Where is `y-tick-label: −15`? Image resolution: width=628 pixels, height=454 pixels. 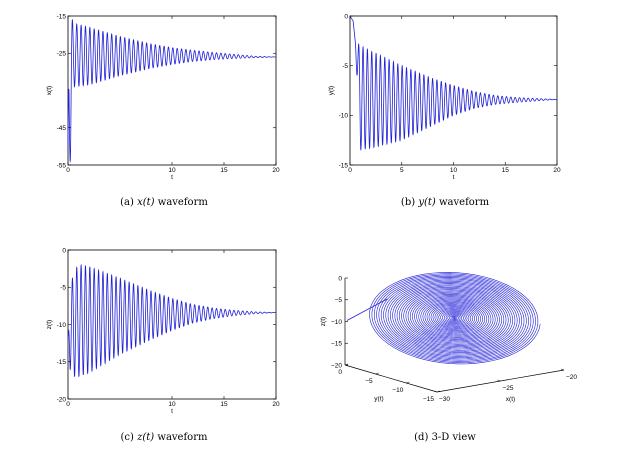 y-tick-label: −15 is located at coordinates (428, 399).